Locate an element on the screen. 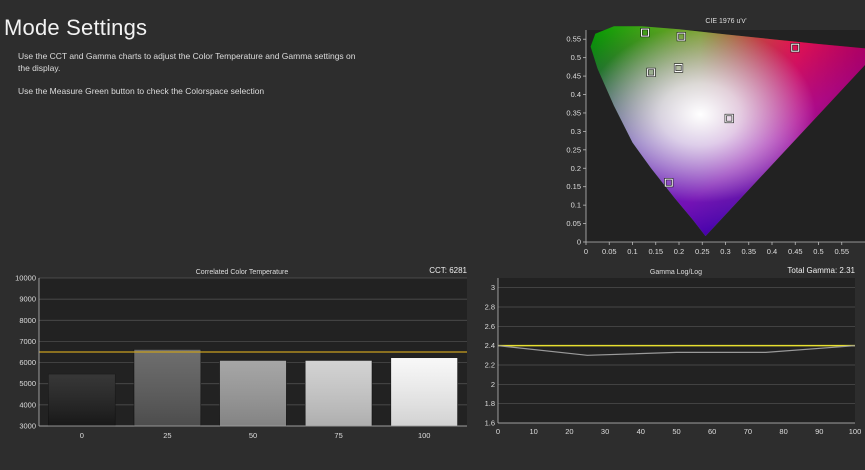  gamma-readout: Total Gamma: 2.31 is located at coordinates (821, 270).